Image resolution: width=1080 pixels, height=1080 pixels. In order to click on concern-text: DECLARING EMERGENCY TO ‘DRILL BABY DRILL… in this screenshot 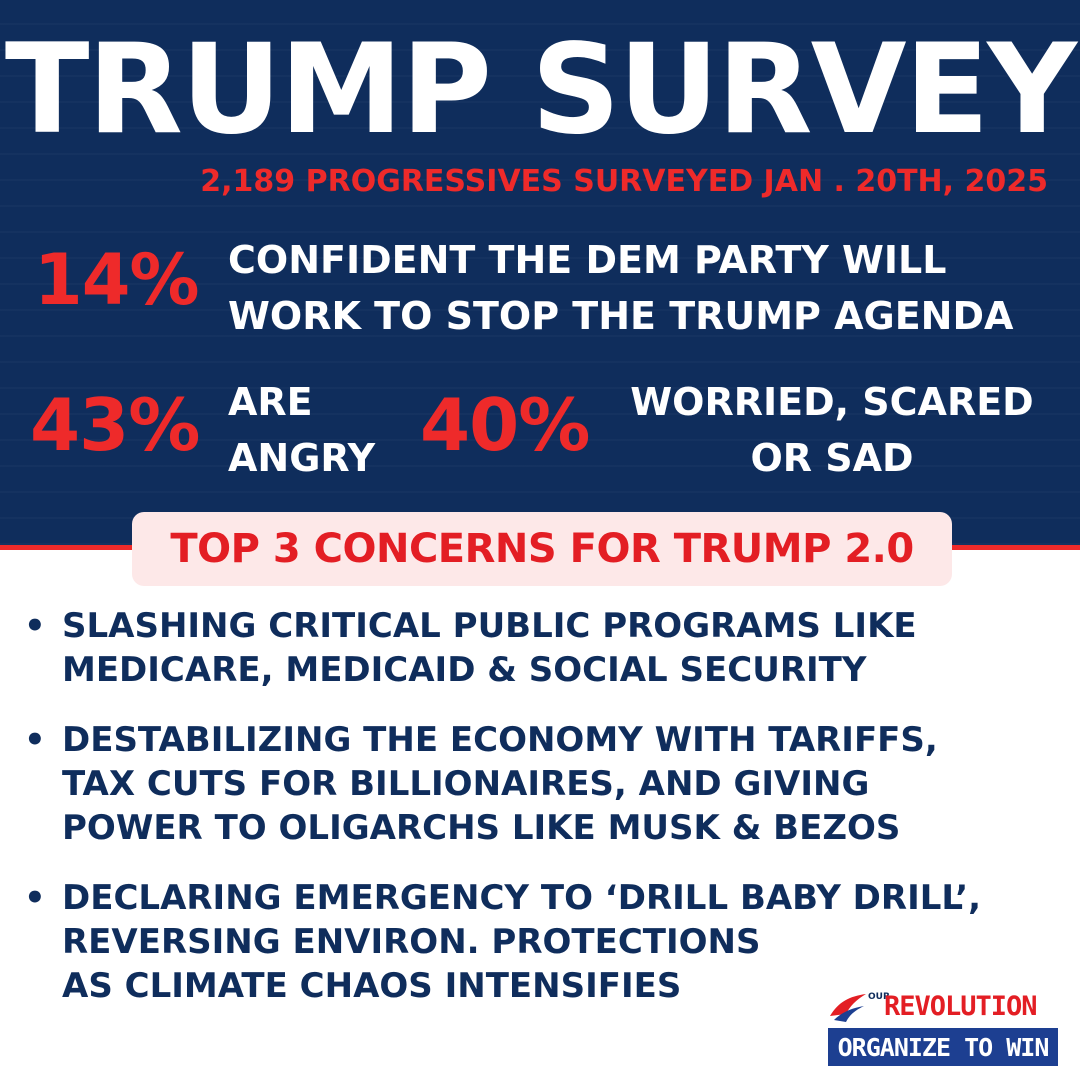, I will do `click(522, 942)`.